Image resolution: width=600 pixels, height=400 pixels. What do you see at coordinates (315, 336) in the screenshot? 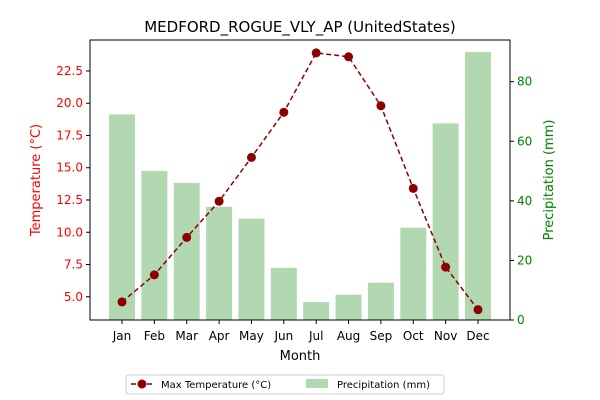
I see `x-axis-tick-label: Jul` at bounding box center [315, 336].